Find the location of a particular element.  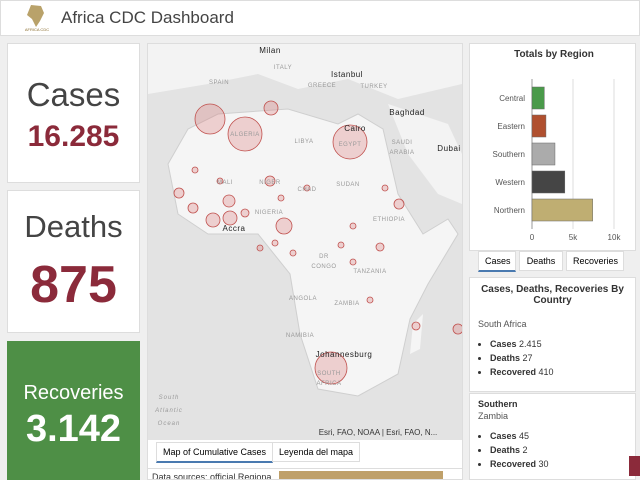

map-label: SUDAN is located at coordinates (348, 185).